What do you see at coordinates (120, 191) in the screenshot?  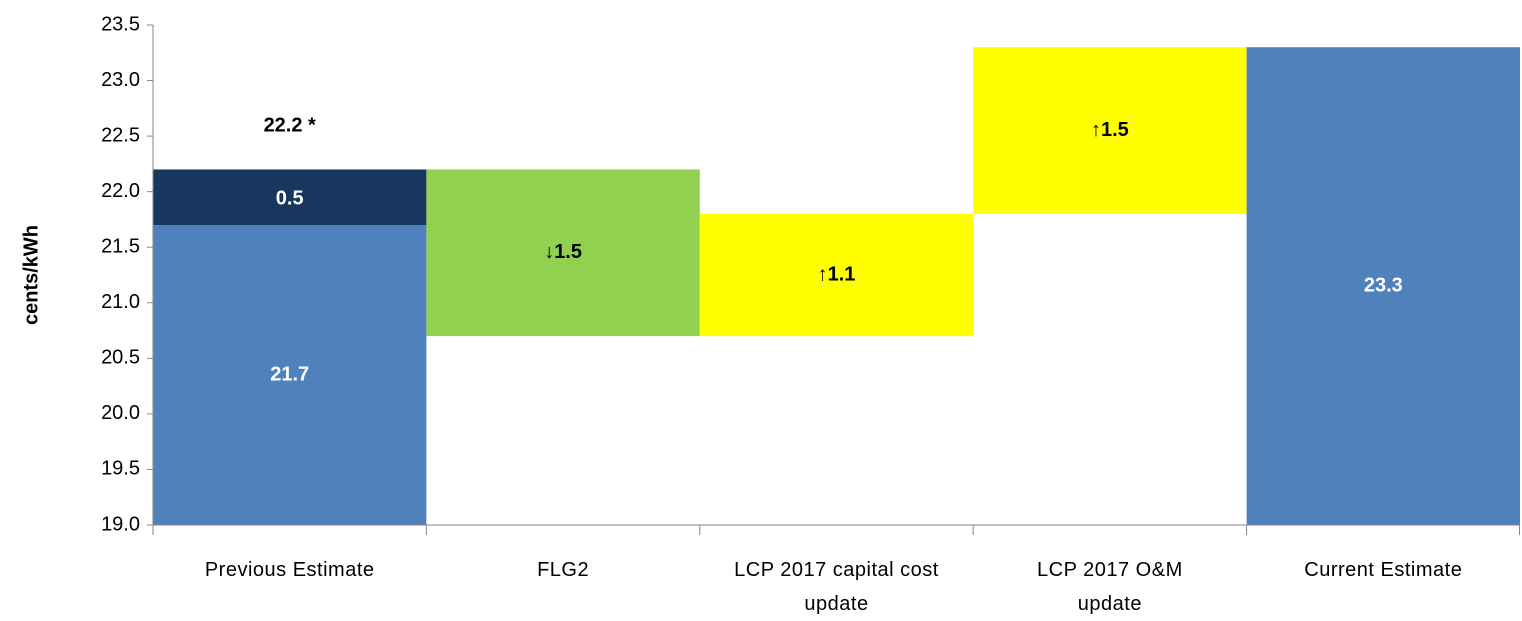 I see `y-tick-label: 22.0` at bounding box center [120, 191].